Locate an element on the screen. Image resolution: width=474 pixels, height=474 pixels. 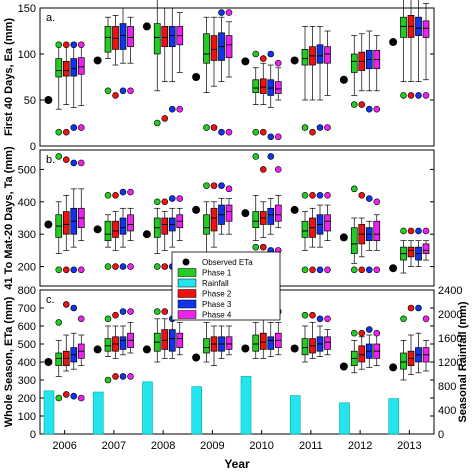
x-axis-label: Year is located at coordinates (237, 464).